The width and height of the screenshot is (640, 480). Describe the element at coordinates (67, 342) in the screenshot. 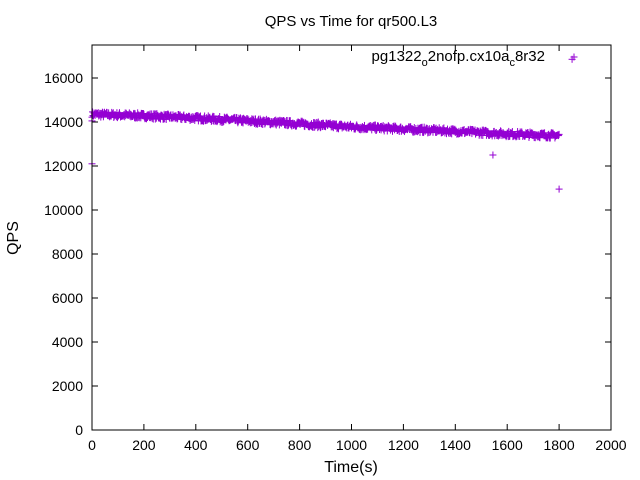

I see `y-tick-label: 4000` at that location.